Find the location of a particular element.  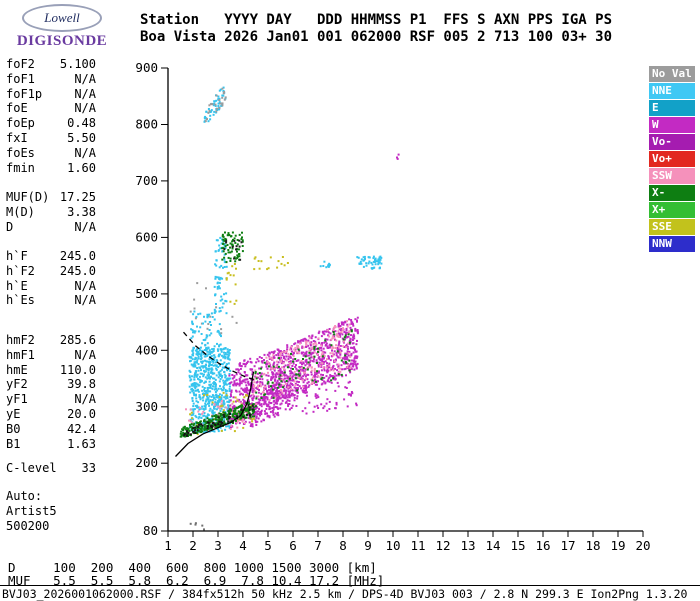

param-row-fmin: fmin 1.60 is located at coordinates (51, 168).